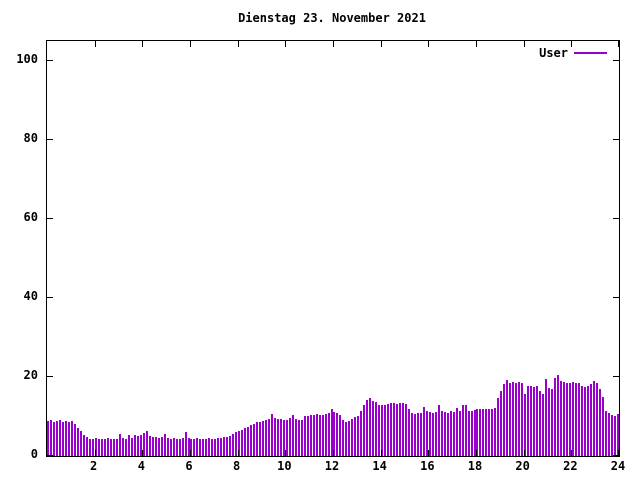 The height and width of the screenshot is (480, 640). What do you see at coordinates (427, 466) in the screenshot?
I see `x-tick-label: 16` at bounding box center [427, 466].